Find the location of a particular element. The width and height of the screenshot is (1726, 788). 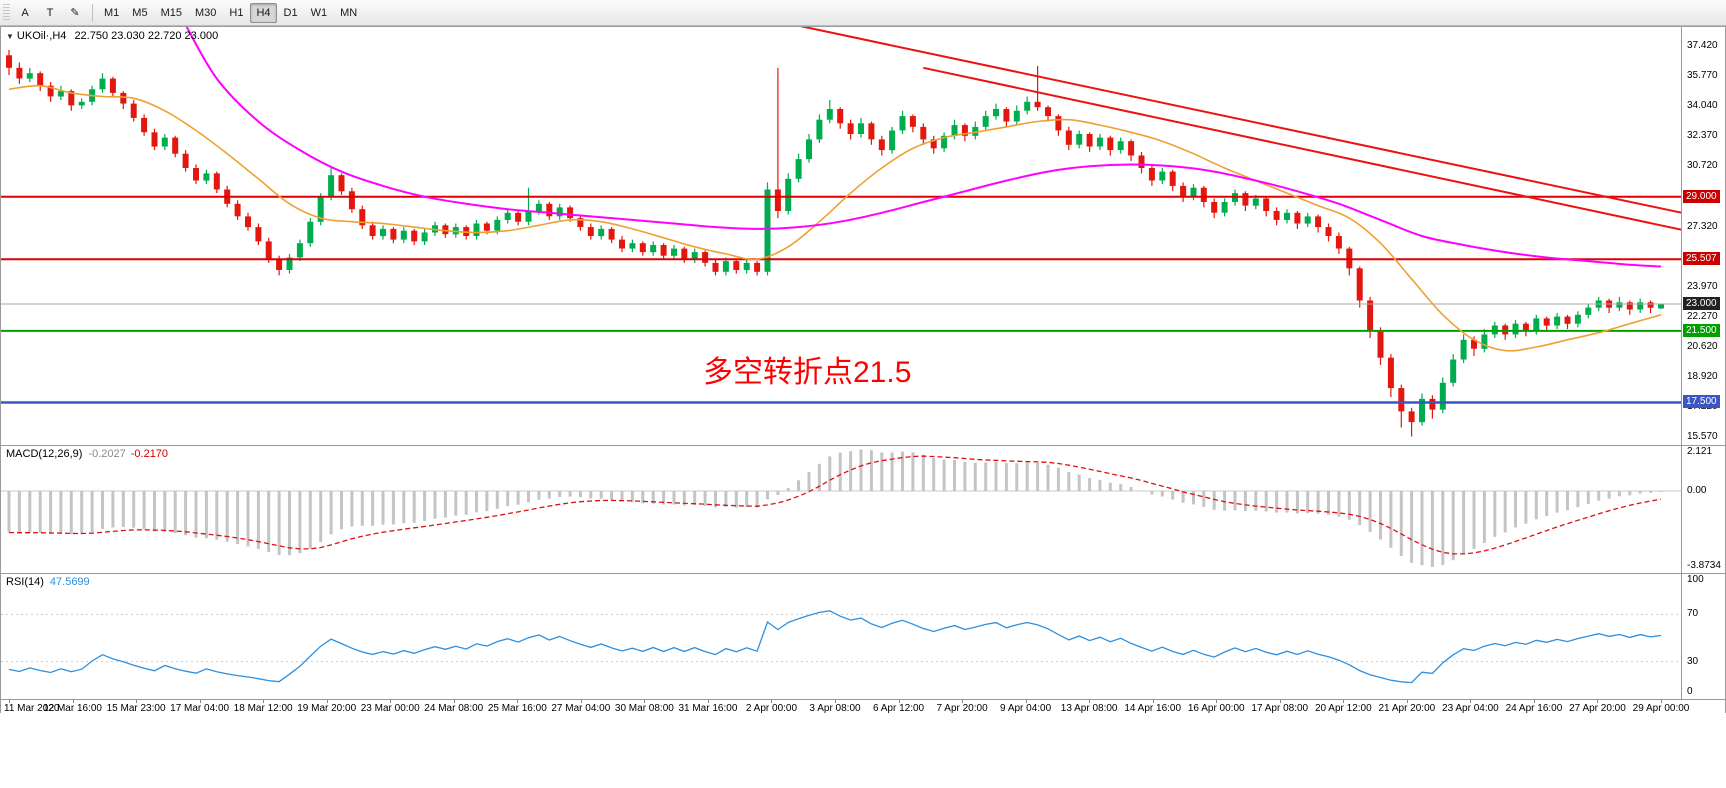

time-label: 17 Mar 04:00 is located at coordinates (200, 708).